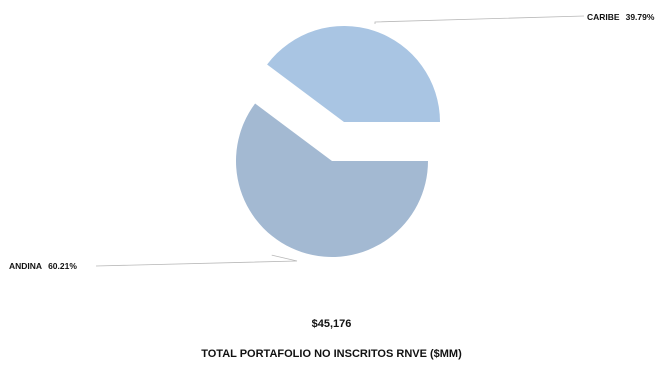 This screenshot has width=663, height=377. I want to click on slice-name-caribe: CARIBE, so click(603, 17).